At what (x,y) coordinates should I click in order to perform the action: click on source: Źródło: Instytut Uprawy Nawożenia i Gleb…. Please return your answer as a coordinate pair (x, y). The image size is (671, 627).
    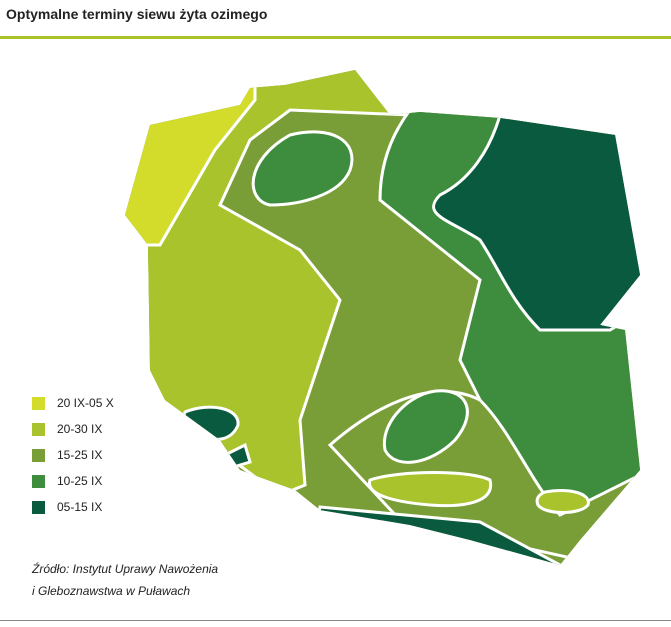
    Looking at the image, I should click on (125, 580).